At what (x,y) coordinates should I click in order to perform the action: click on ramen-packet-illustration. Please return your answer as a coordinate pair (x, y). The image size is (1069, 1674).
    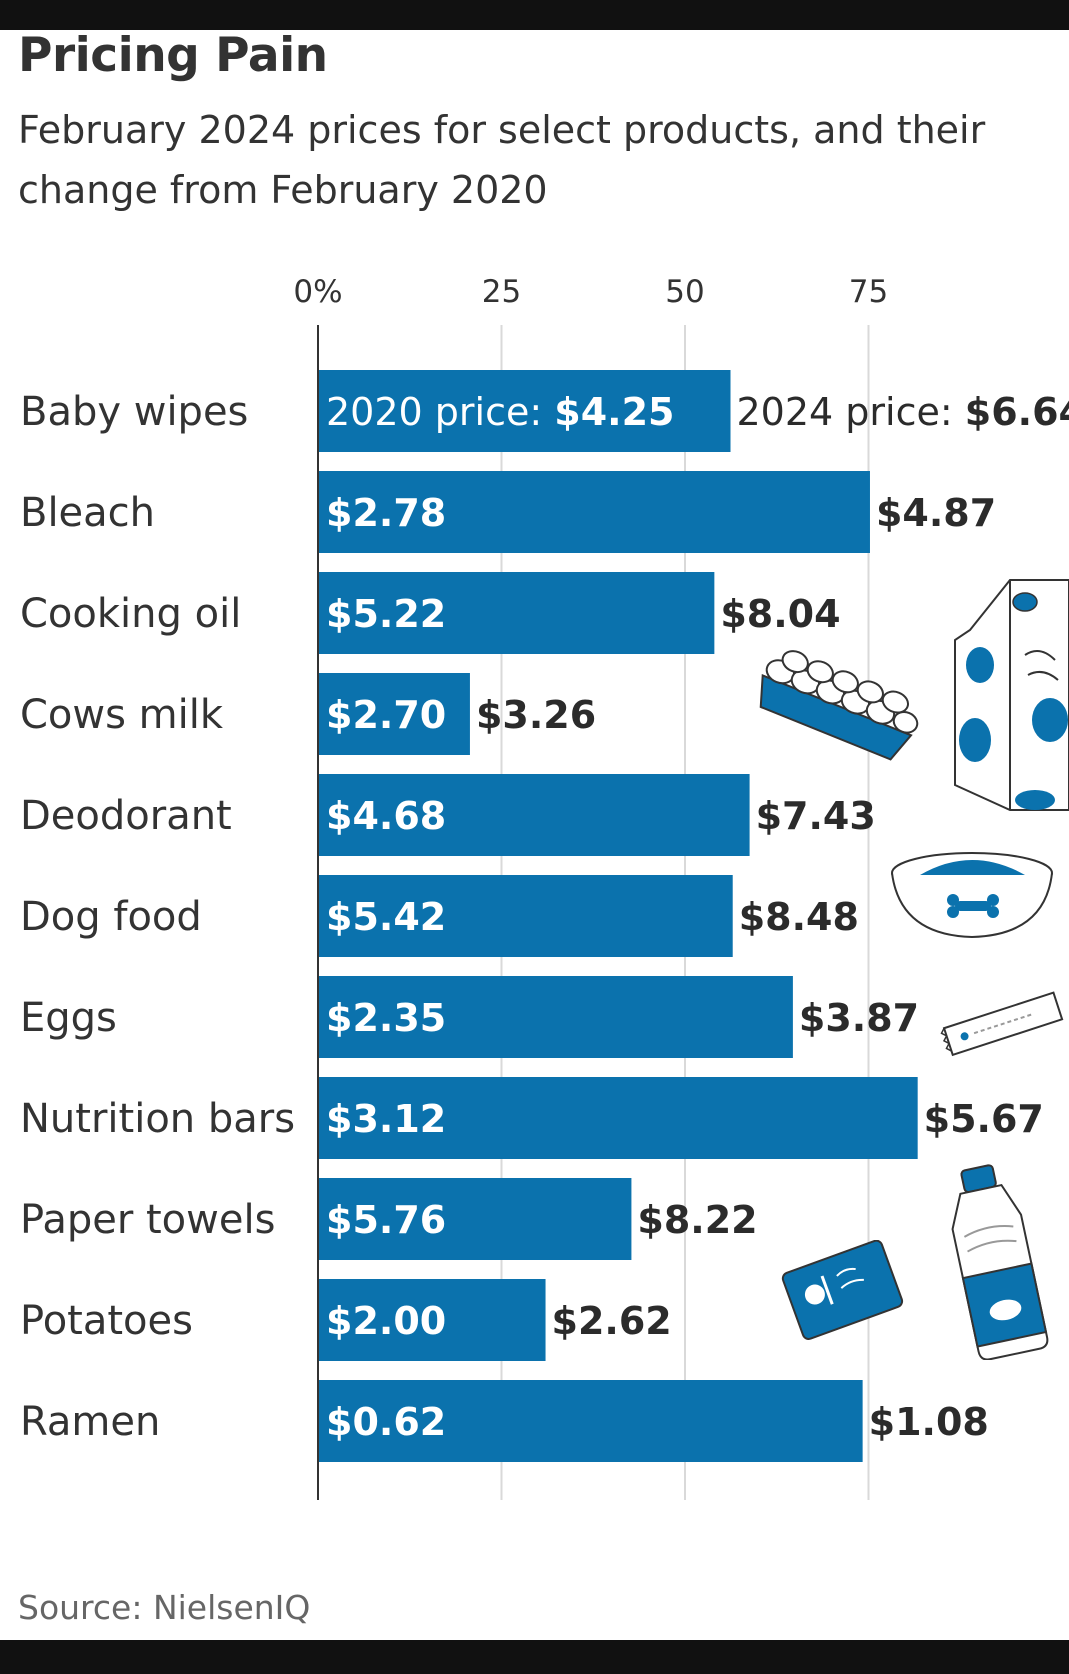
    Looking at the image, I should click on (842, 1290).